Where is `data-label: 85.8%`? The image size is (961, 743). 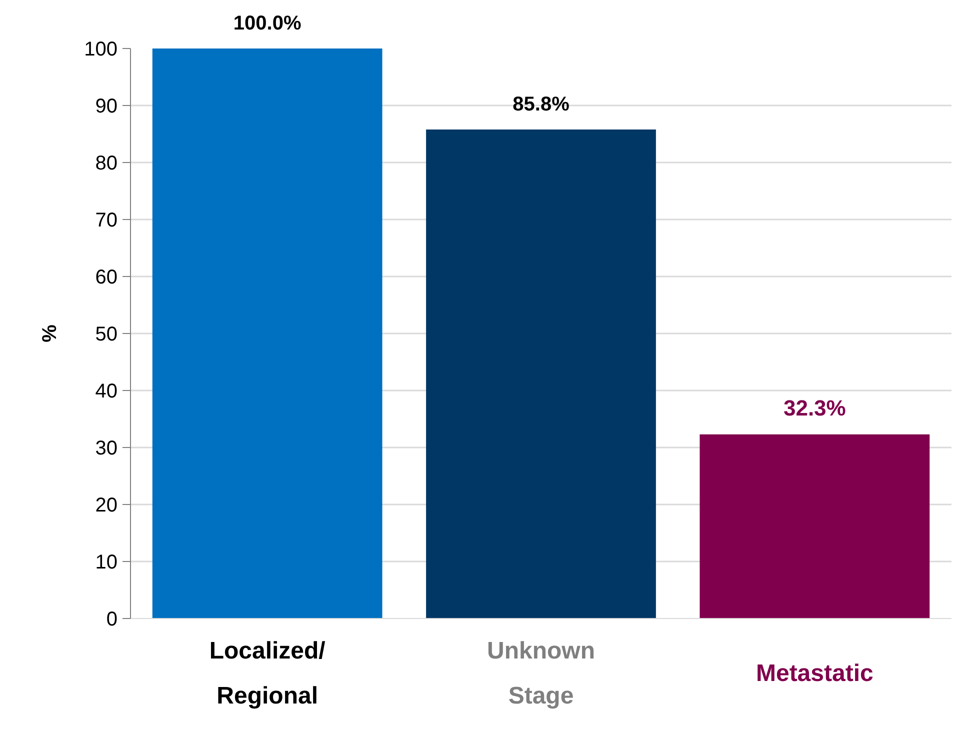
data-label: 85.8% is located at coordinates (541, 104).